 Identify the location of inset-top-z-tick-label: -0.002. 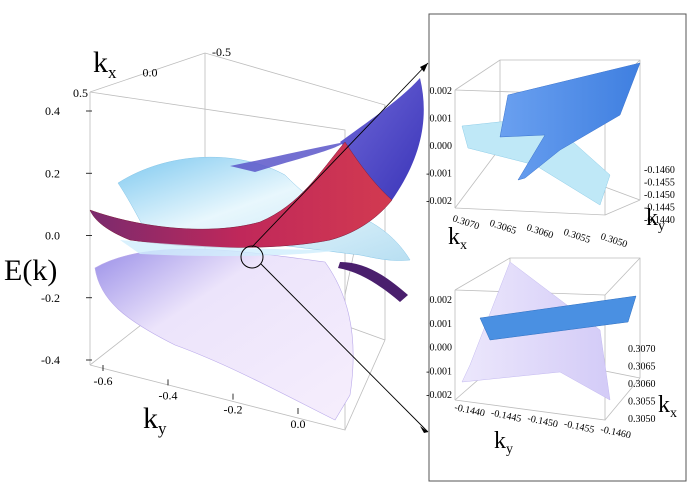
(439, 201).